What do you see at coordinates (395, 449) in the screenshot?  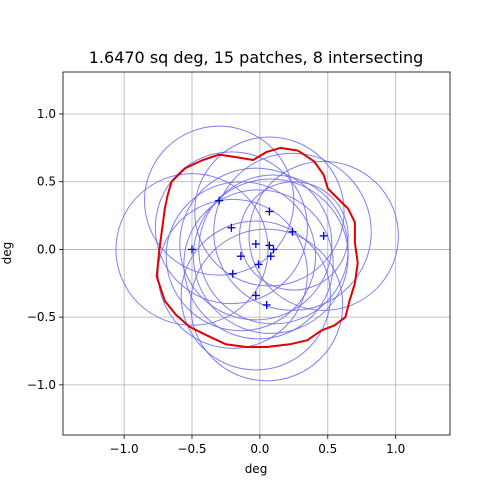 I see `x-tick-label: 1.0` at bounding box center [395, 449].